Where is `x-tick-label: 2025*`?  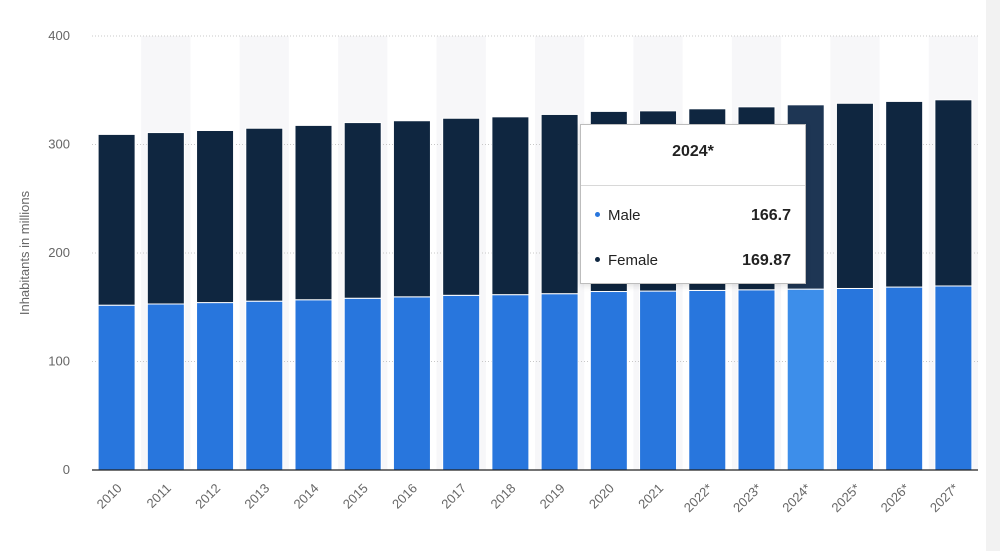 x-tick-label: 2025* is located at coordinates (845, 498).